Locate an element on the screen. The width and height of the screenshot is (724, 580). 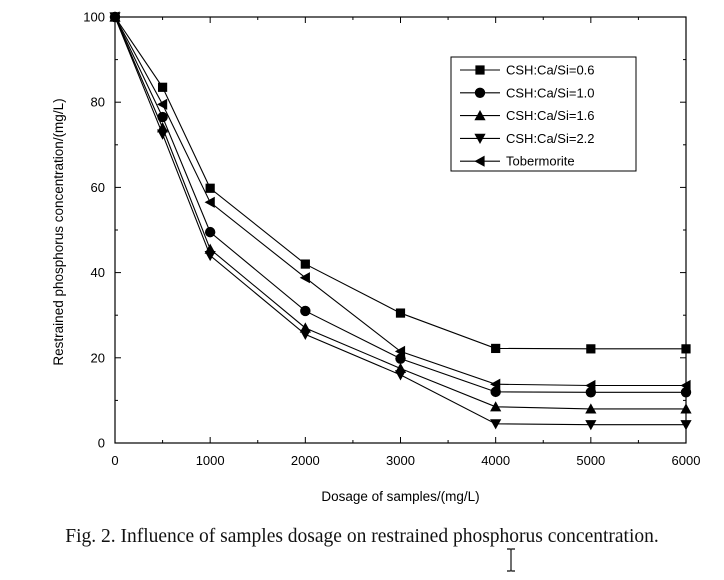
legend-label: Tobermorite is located at coordinates (540, 161).